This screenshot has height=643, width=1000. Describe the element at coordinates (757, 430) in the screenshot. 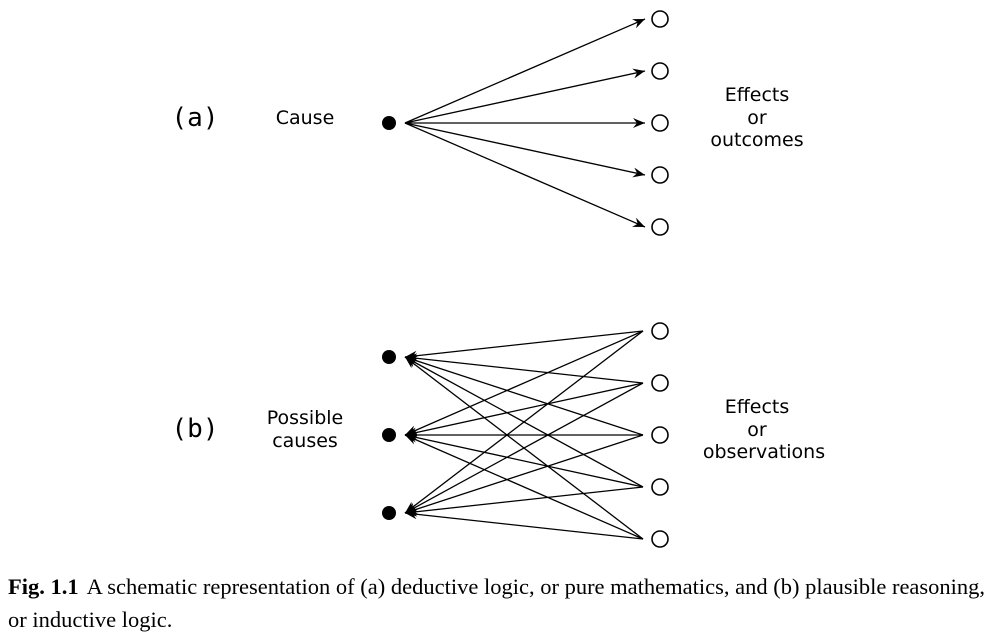

I see `effects-observations-label-line2: or` at that location.